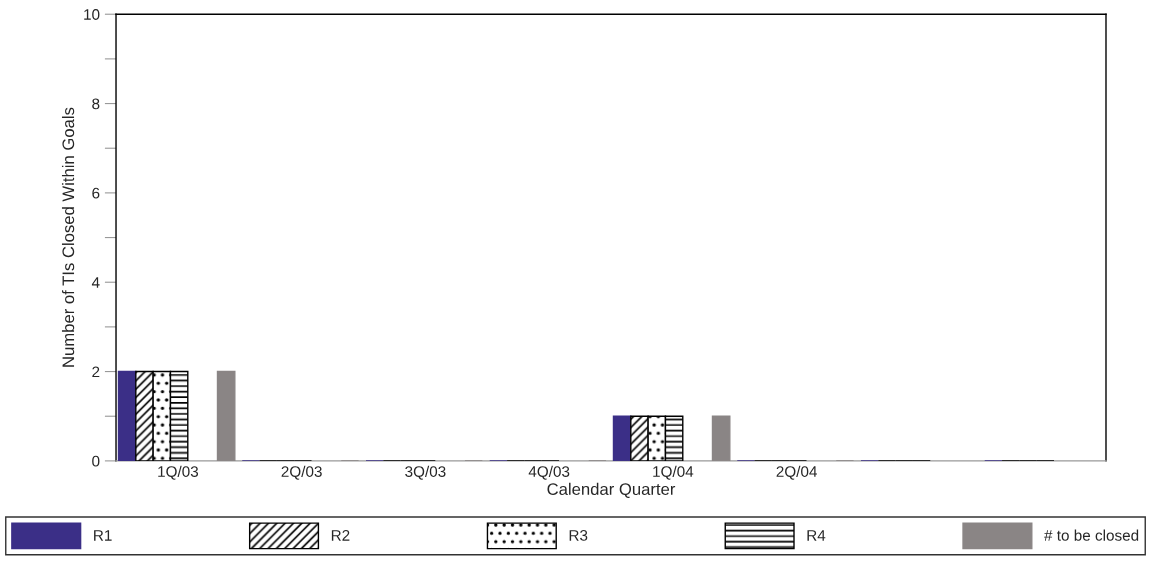 This screenshot has width=1151, height=569. I want to click on y-tick-label: 8, so click(96, 104).